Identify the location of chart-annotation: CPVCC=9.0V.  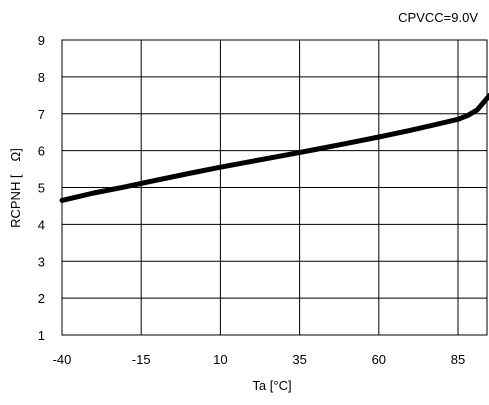
(438, 17).